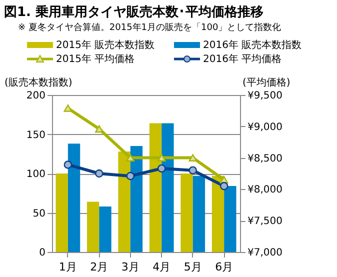  I want to click on y-tick-label: 50, so click(39, 214).